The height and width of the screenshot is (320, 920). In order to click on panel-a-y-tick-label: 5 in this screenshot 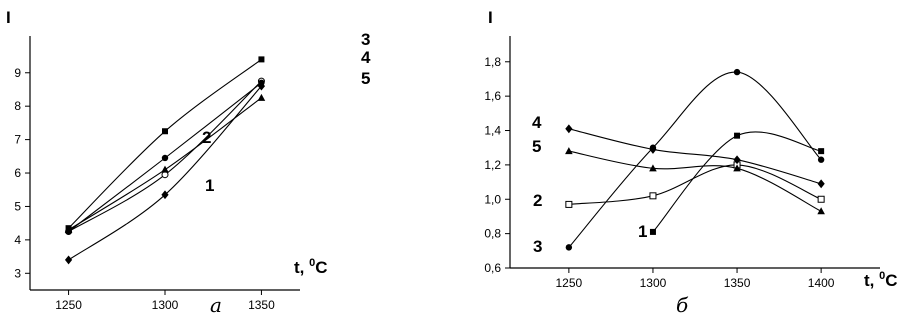, I will do `click(17, 206)`.